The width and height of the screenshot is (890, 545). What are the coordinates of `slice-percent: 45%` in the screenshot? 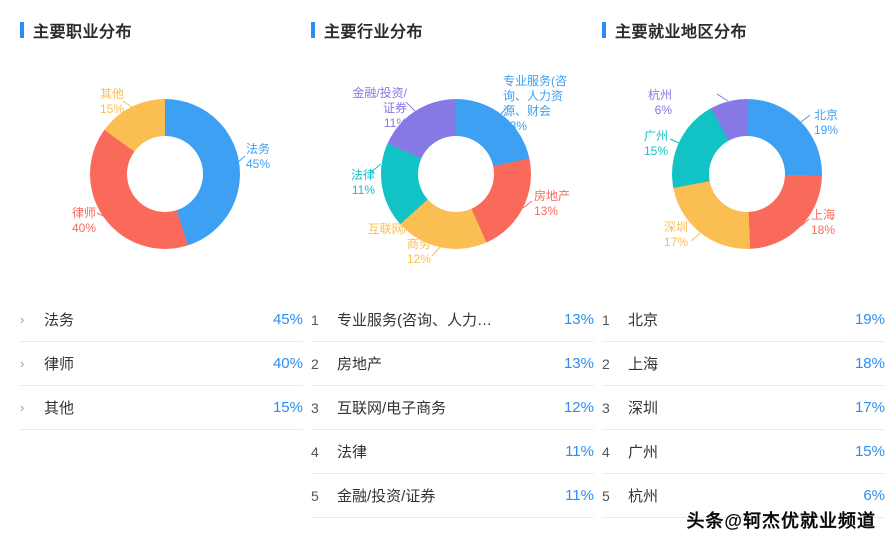 It's located at (258, 164).